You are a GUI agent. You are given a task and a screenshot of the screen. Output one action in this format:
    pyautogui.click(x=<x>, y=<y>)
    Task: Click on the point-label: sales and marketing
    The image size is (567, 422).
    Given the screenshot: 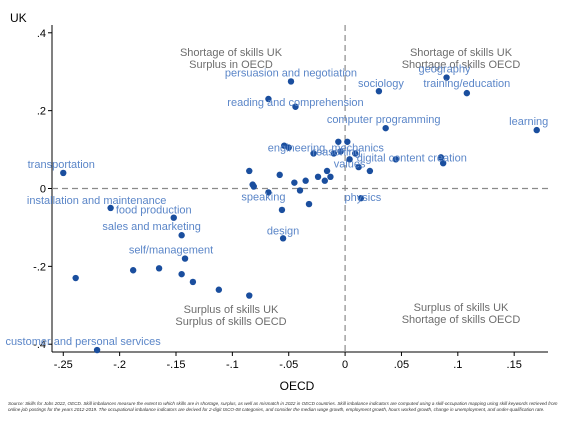 What is the action you would take?
    pyautogui.click(x=151, y=227)
    